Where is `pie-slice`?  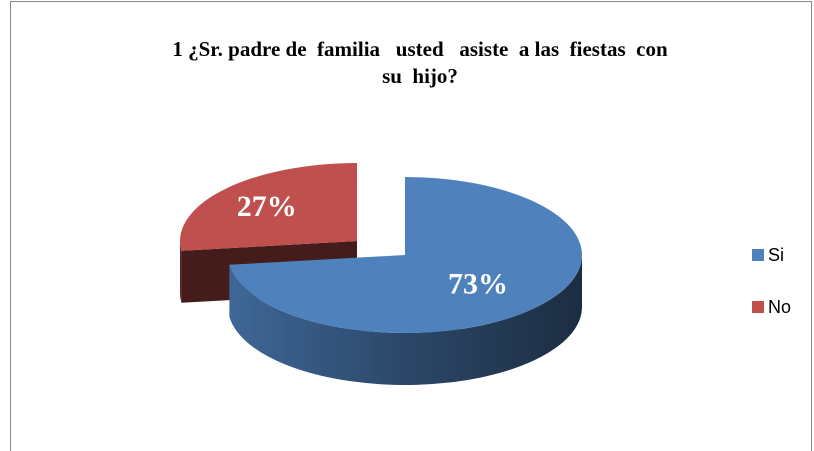
pie-slice is located at coordinates (268, 207).